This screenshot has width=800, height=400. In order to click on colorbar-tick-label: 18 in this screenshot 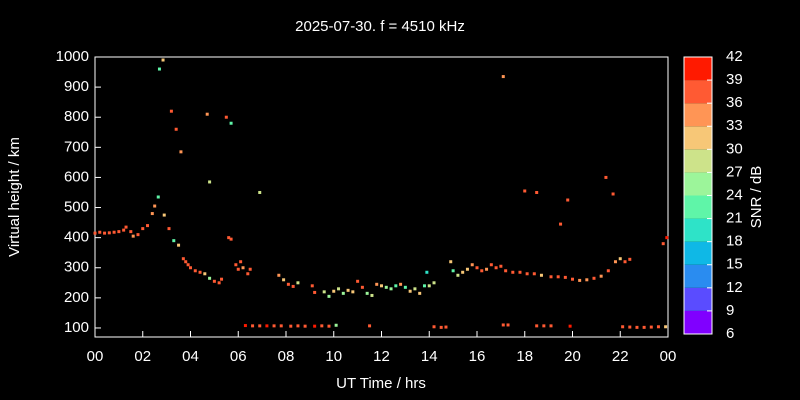, I will do `click(734, 241)`.